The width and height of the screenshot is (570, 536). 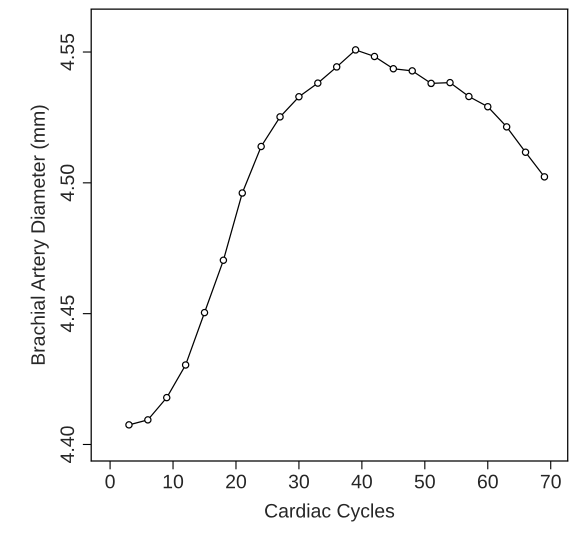 I want to click on y-tick-label: 4.50, so click(x=67, y=183).